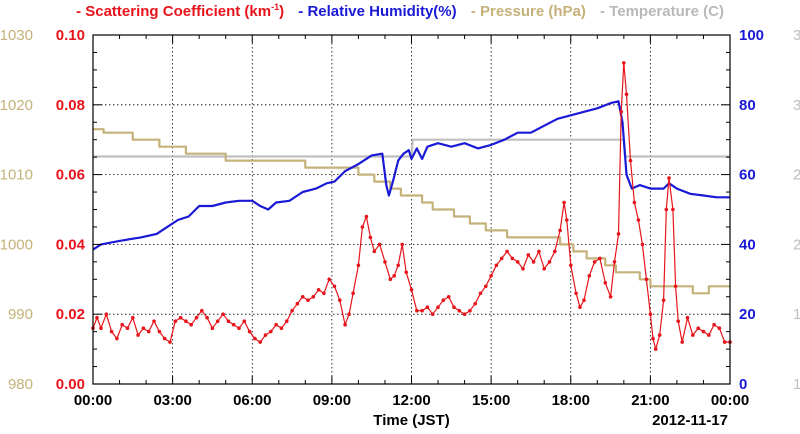 This screenshot has height=434, width=800. What do you see at coordinates (796, 105) in the screenshot?
I see `temperature-tick-label: 30` at bounding box center [796, 105].